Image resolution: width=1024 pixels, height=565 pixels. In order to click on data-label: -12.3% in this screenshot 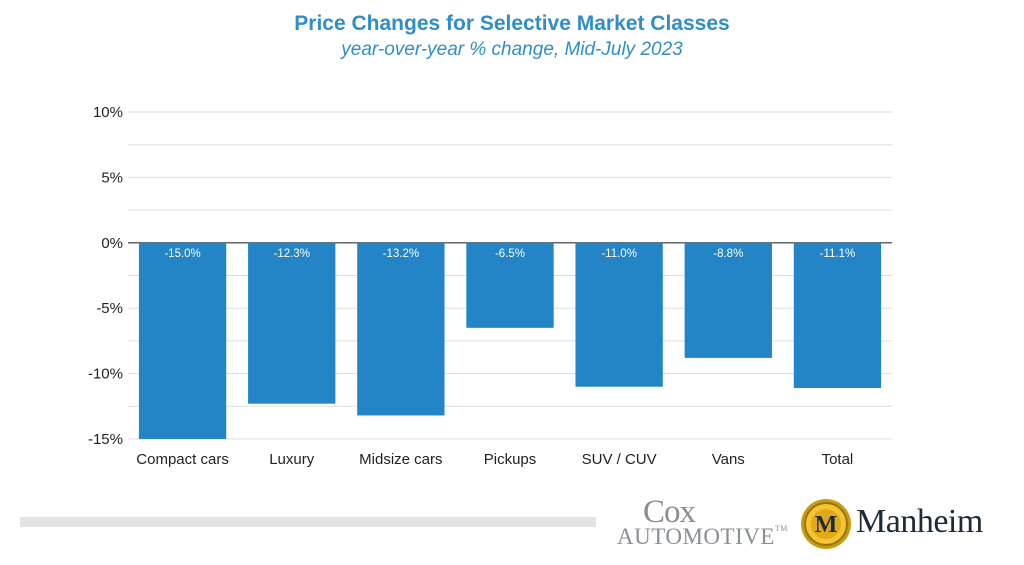, I will do `click(291, 254)`.